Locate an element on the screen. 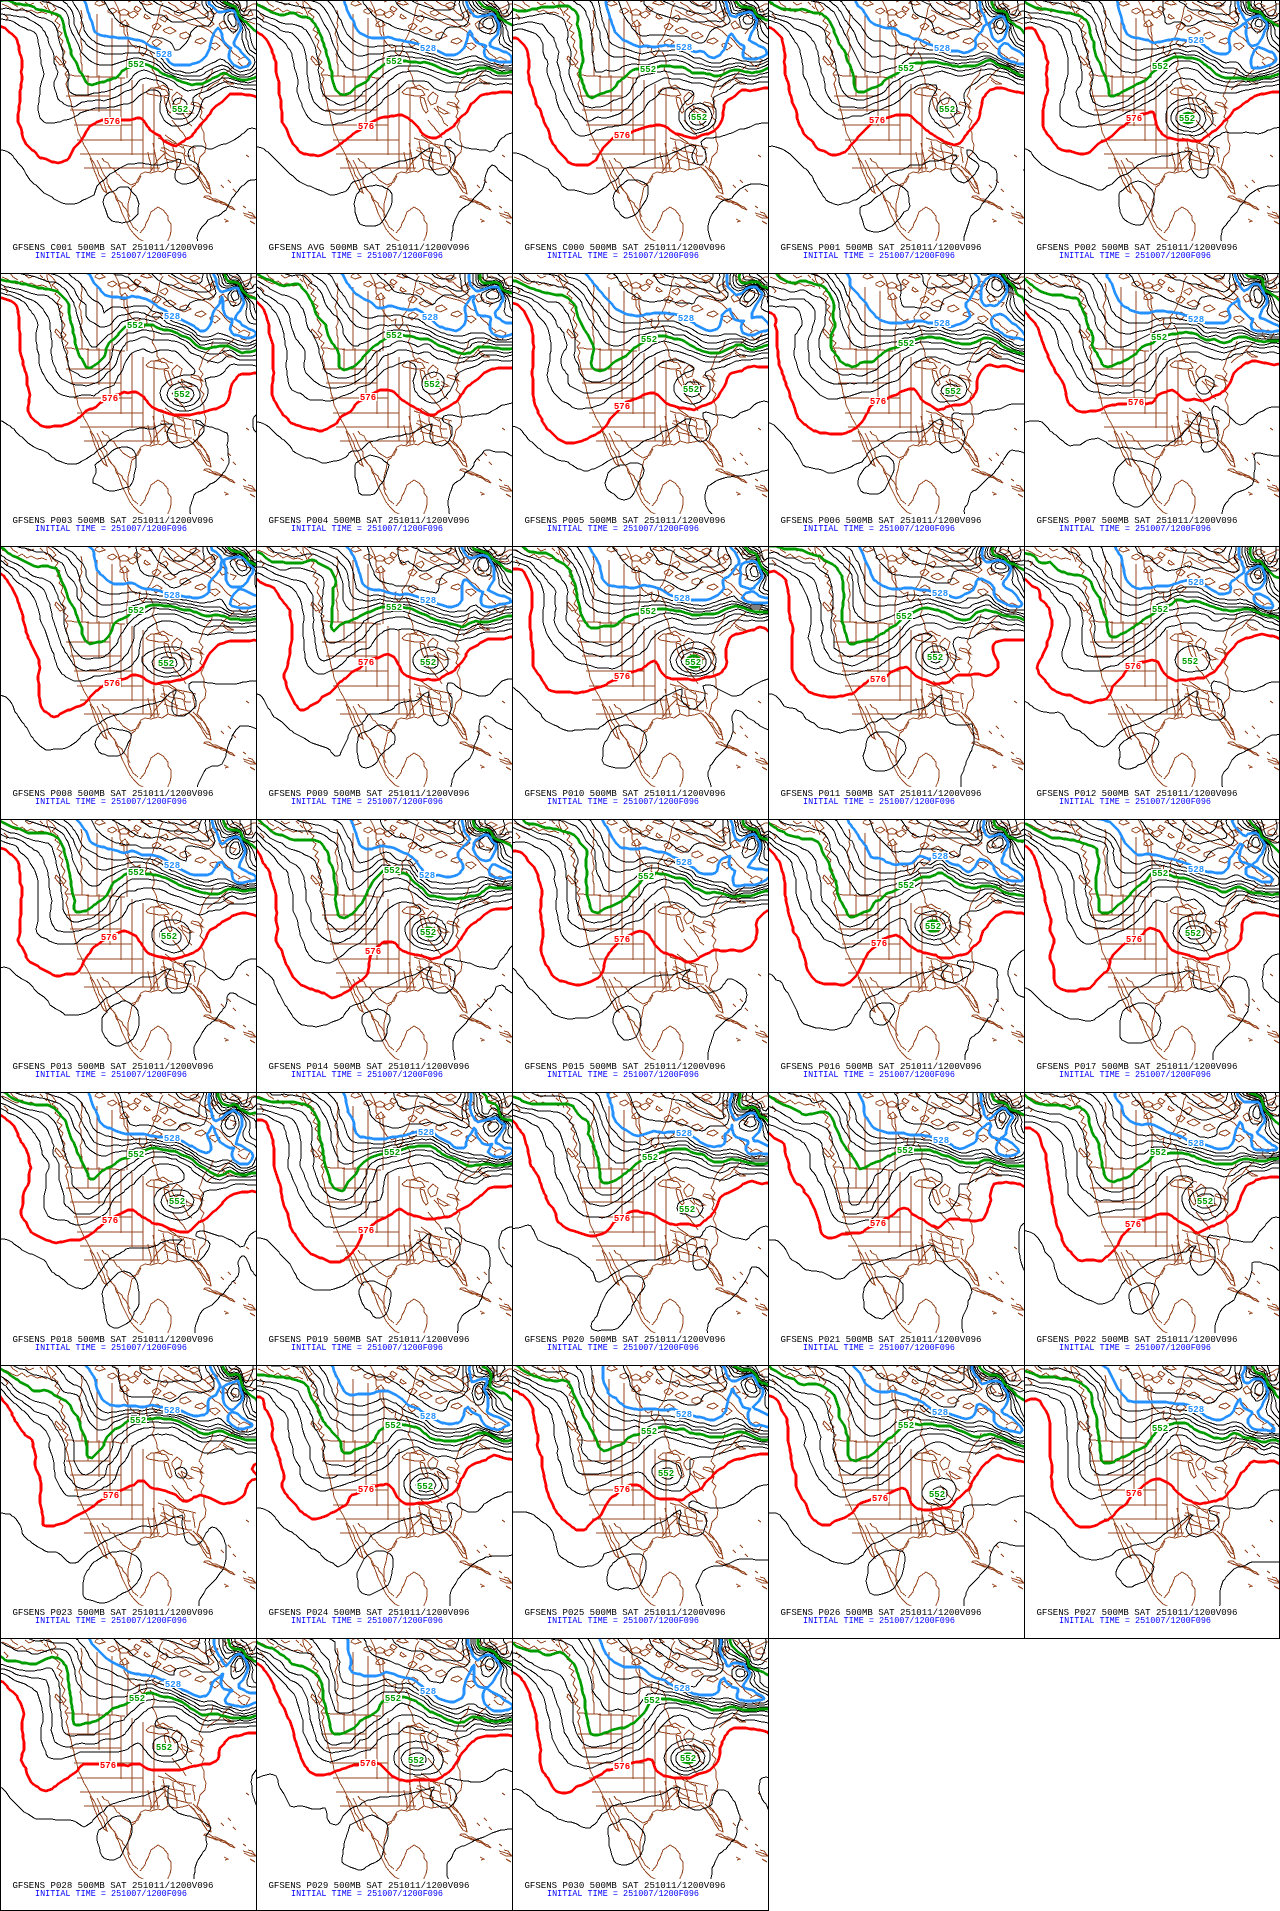  svg-text:GFSENS P009 500MB SAT 251011/1: GFSENS P009 500MB SAT 251011/1200V096 is located at coordinates (369, 794).